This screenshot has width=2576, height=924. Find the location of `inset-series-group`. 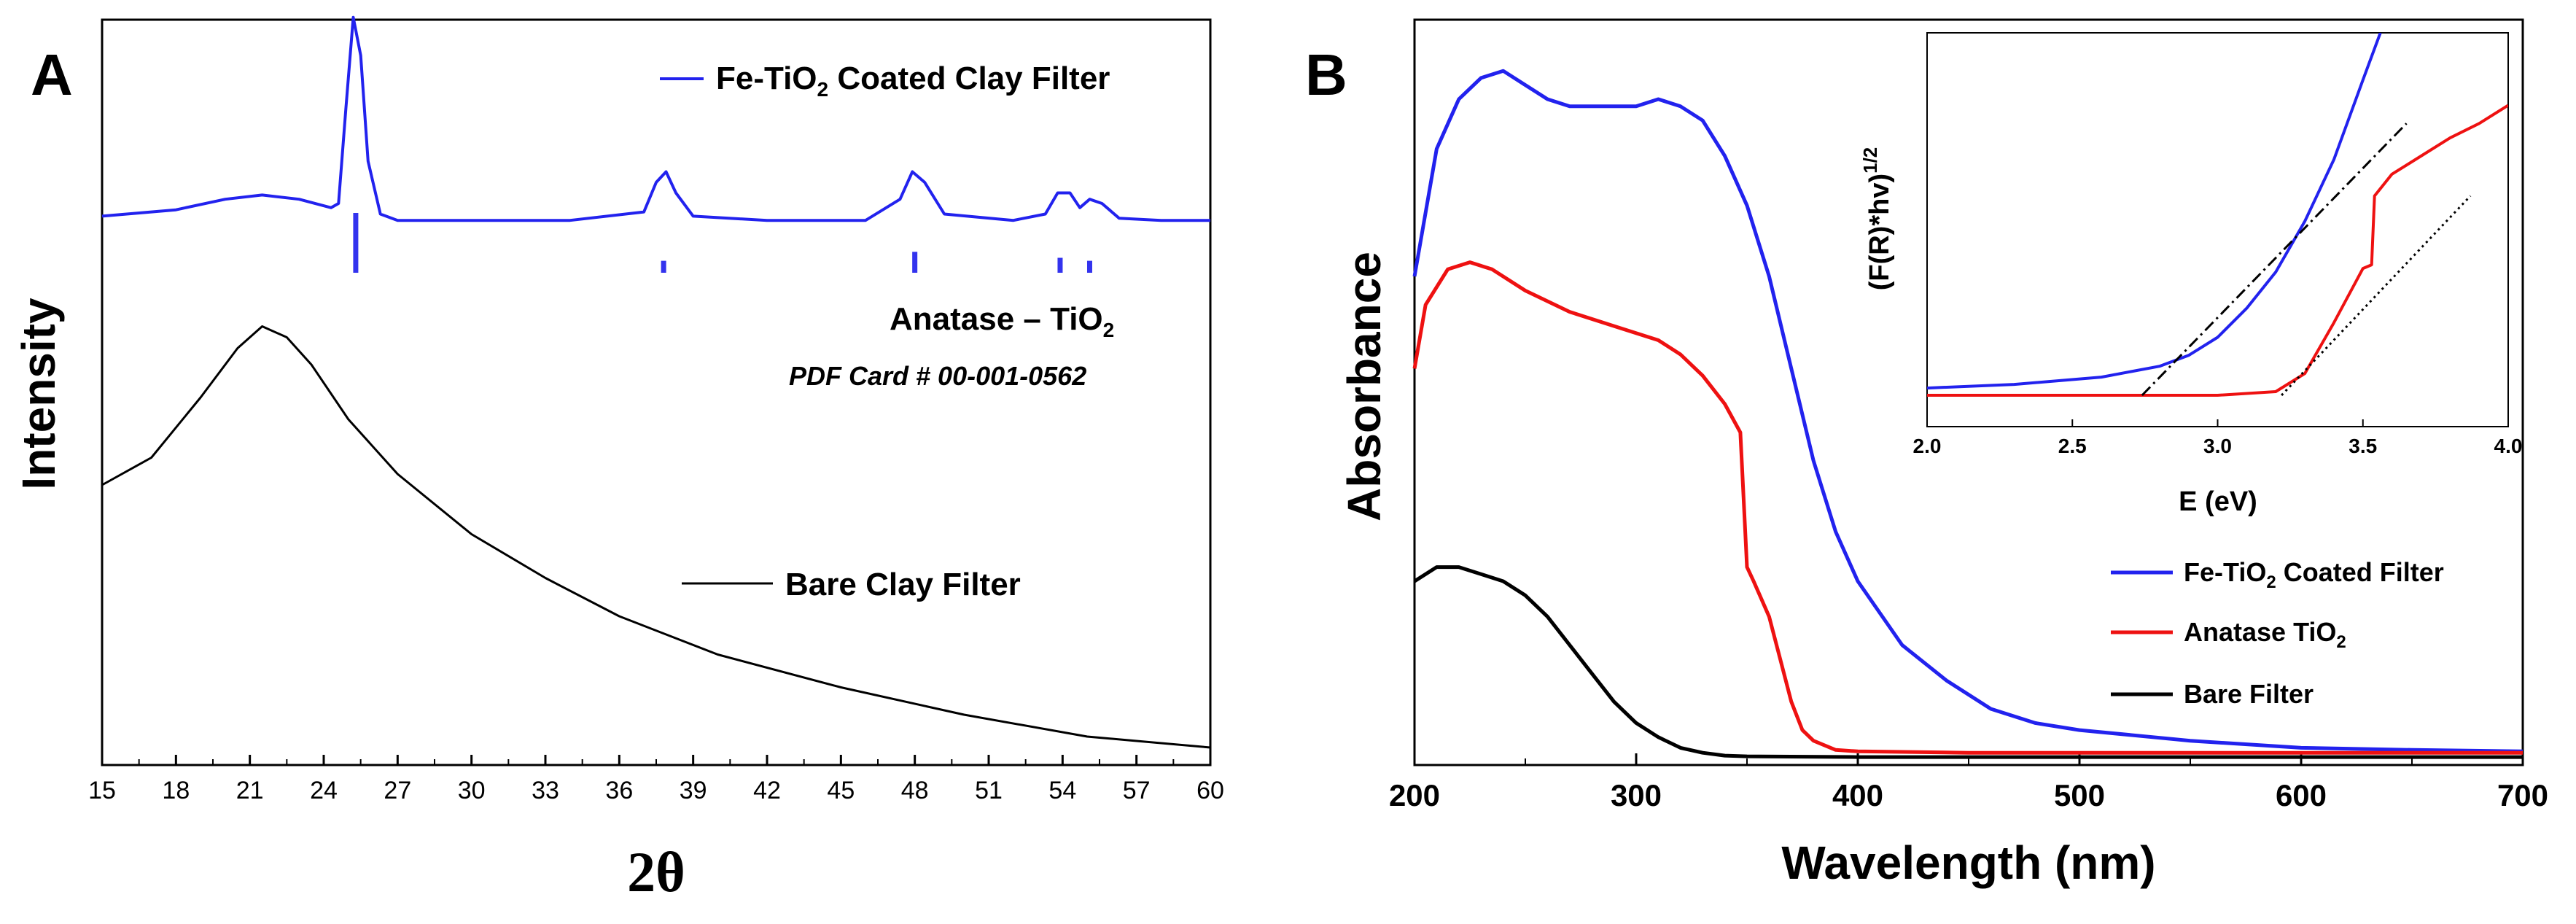

inset-series-group is located at coordinates (2217, 215).